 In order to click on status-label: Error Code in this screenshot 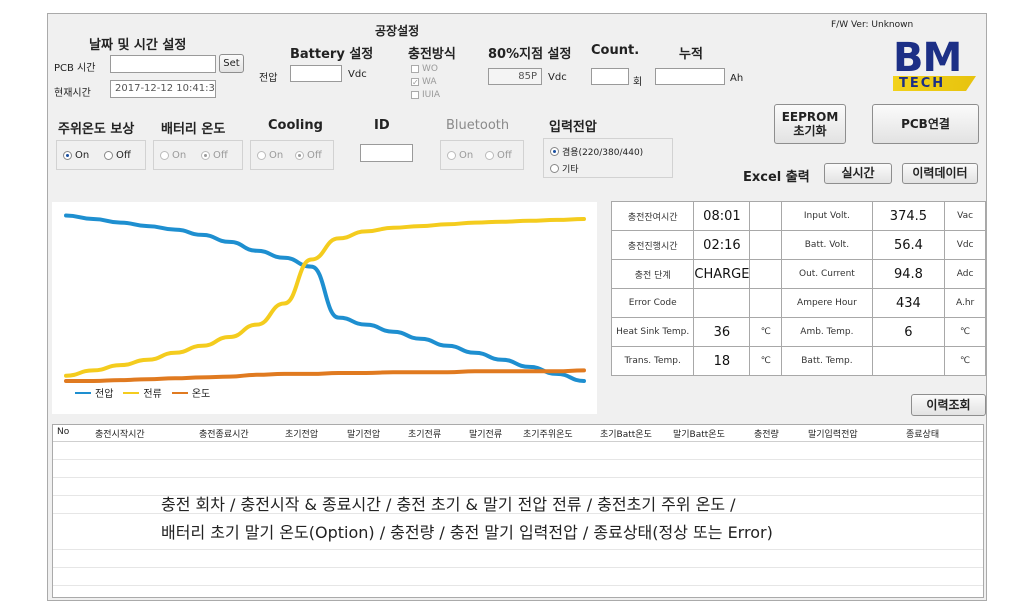, I will do `click(652, 303)`.